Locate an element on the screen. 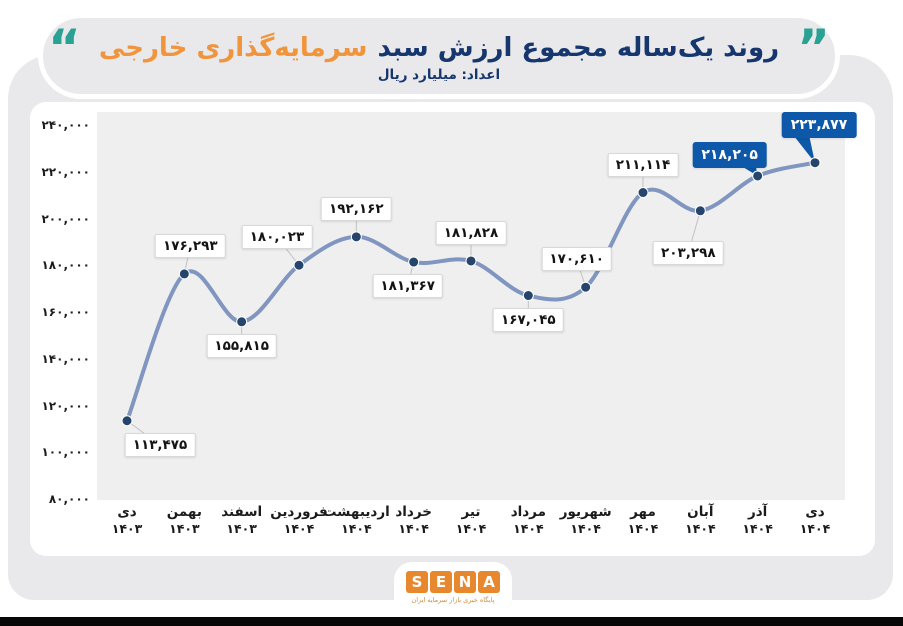  x-tick-label: اسفند ۱۴۰۳ is located at coordinates (242, 520).